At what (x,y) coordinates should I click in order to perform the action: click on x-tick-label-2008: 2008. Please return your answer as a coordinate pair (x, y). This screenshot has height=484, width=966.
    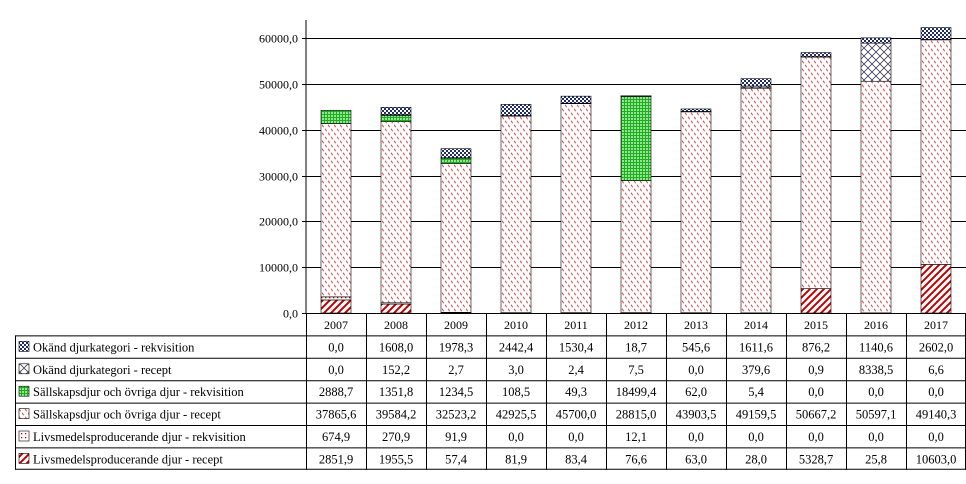
    Looking at the image, I should click on (396, 325).